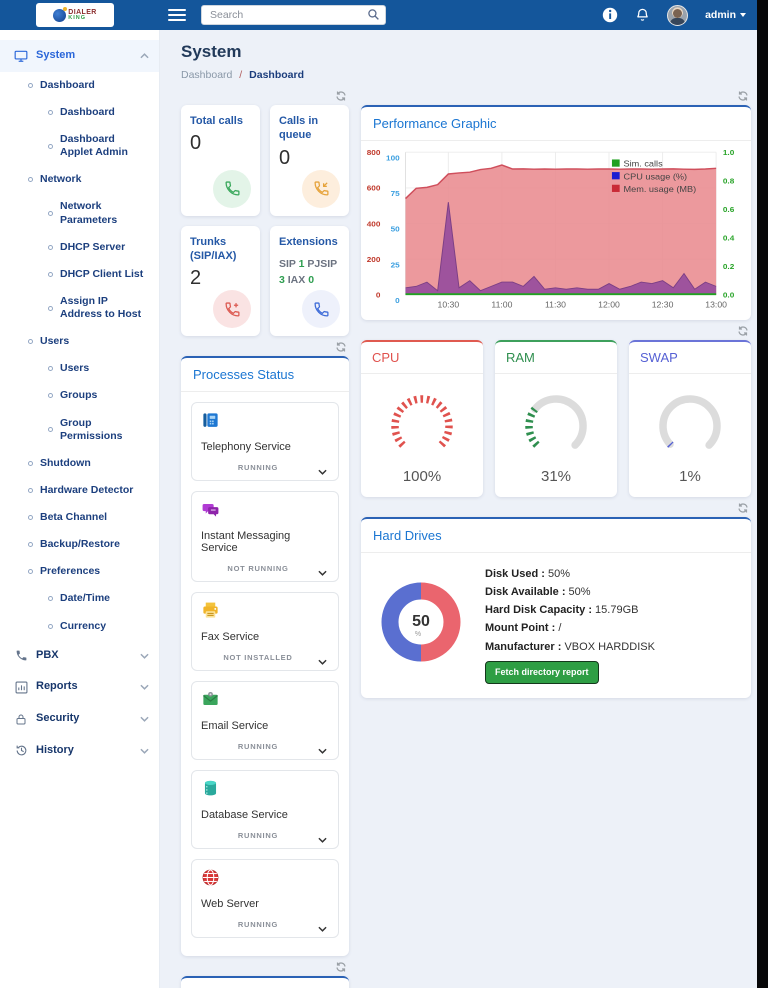 The width and height of the screenshot is (768, 988). I want to click on sidebar-item-dashboard-applet-admin: Dashboard Applet Admin, so click(79, 146).